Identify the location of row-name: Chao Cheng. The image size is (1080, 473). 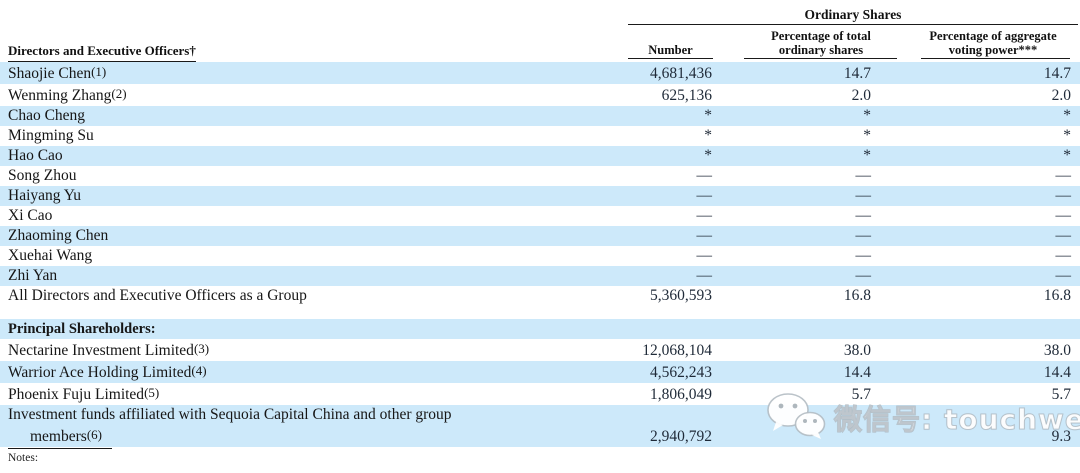
(47, 115).